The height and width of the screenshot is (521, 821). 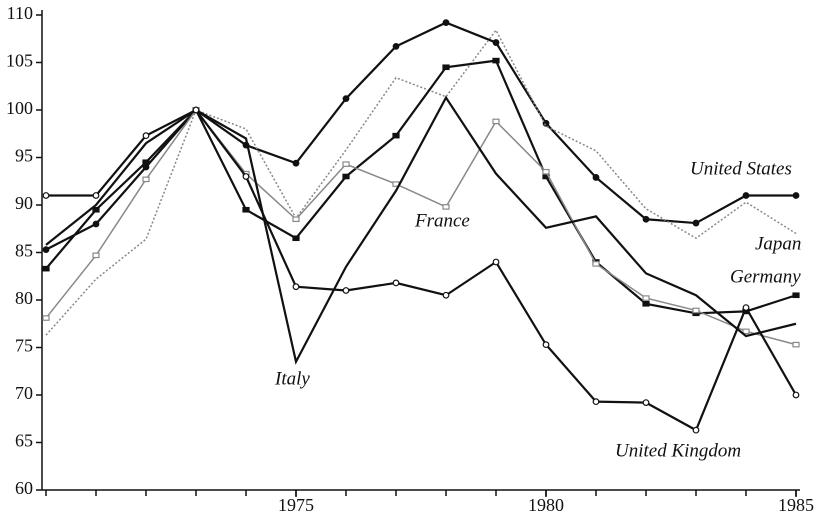 What do you see at coordinates (765, 276) in the screenshot?
I see `series-label: Germany` at bounding box center [765, 276].